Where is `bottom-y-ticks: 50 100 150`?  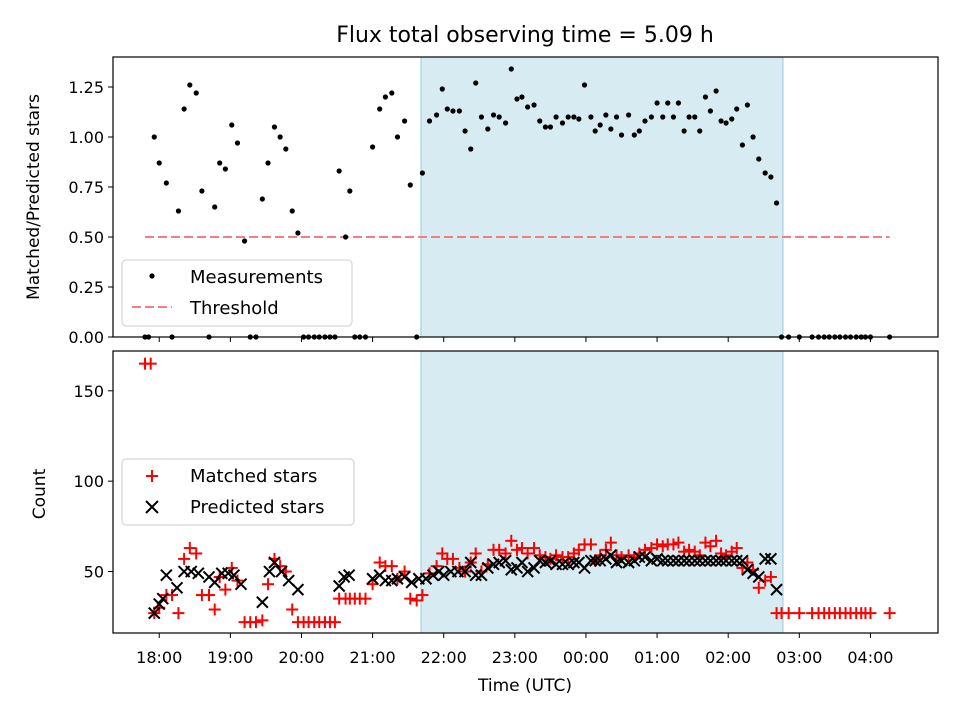
bottom-y-ticks: 50 100 150 is located at coordinates (93, 482).